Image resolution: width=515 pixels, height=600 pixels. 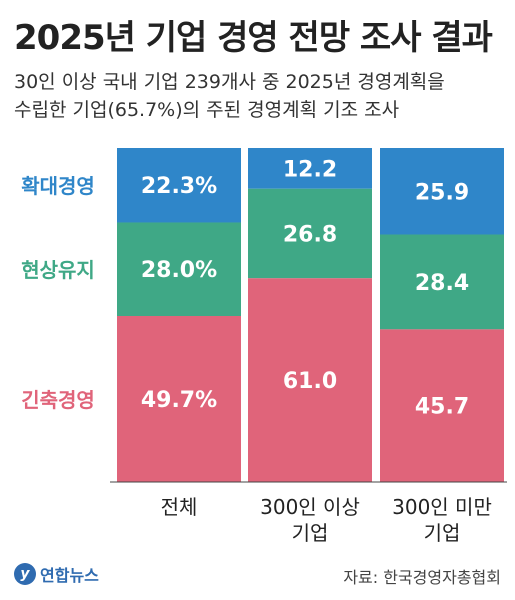 What do you see at coordinates (310, 533) in the screenshot?
I see `category-label-1-1: 기업` at bounding box center [310, 533].